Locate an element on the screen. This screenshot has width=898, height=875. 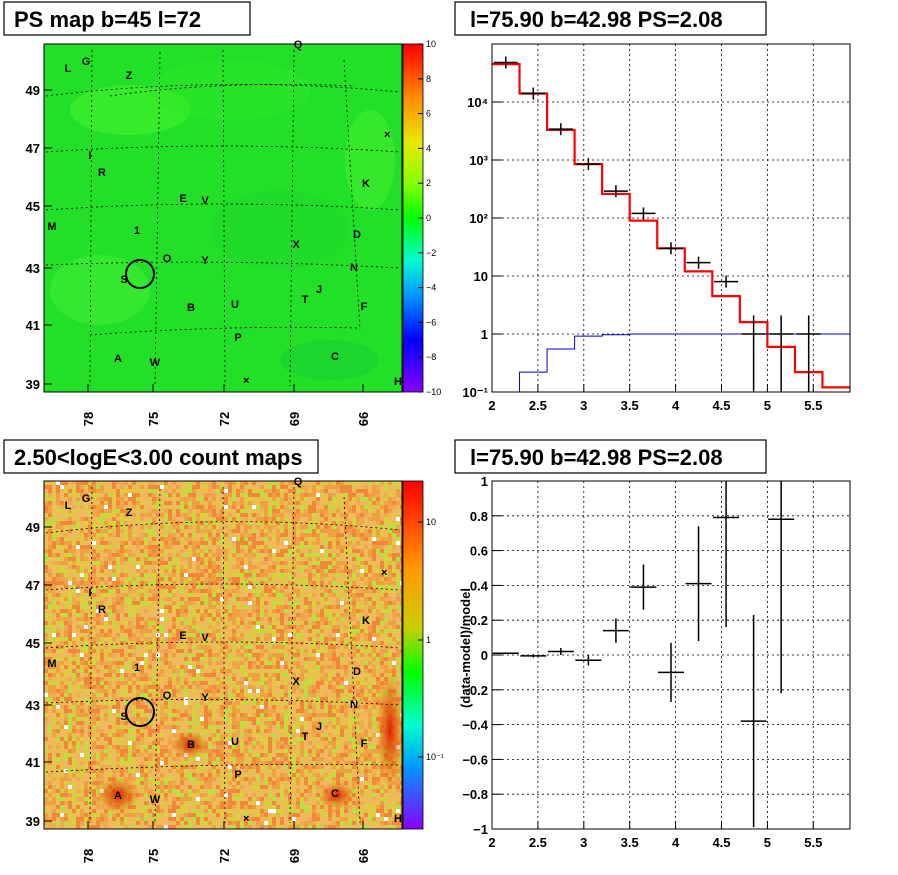
spectrum-x-tick-label: 4 is located at coordinates (676, 405).